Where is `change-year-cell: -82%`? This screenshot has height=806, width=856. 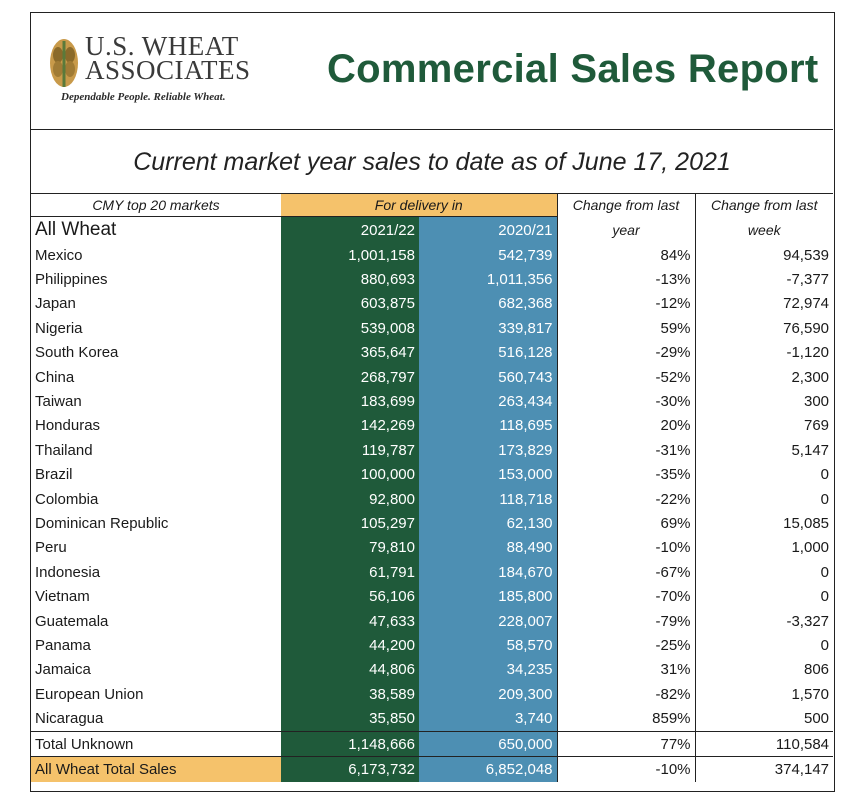
change-year-cell: -82% is located at coordinates (626, 694).